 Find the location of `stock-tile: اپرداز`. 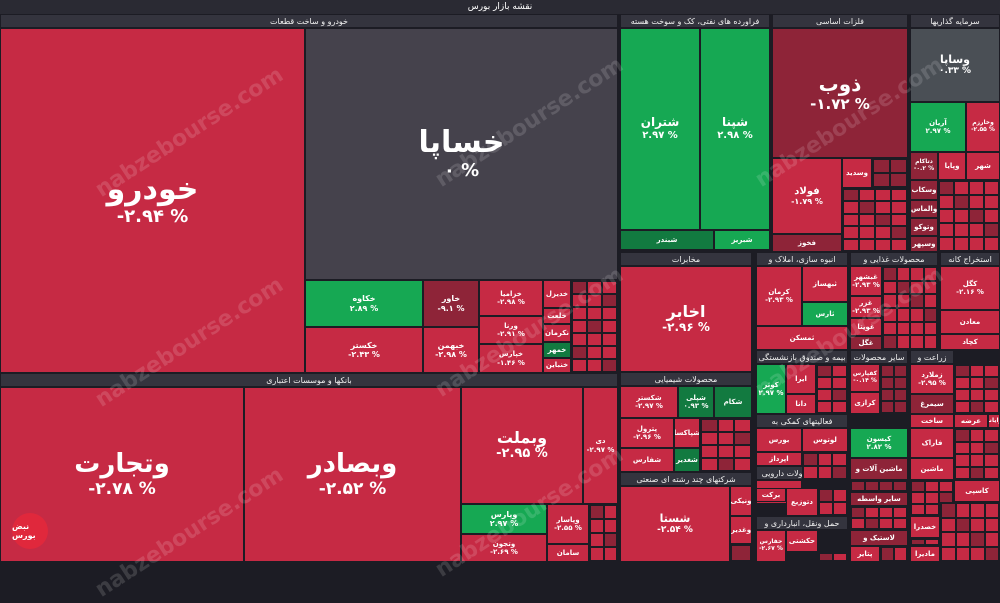

stock-tile: اپرداز is located at coordinates (779, 459).